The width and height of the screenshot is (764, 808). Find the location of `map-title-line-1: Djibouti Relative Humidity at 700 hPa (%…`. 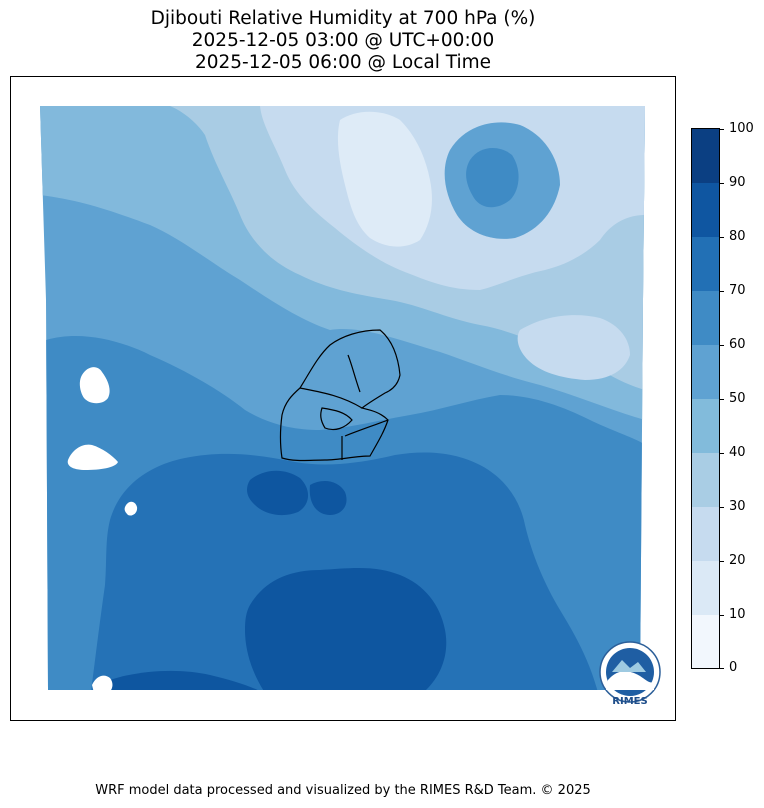

map-title-line-1: Djibouti Relative Humidity at 700 hPa (%… is located at coordinates (343, 18).